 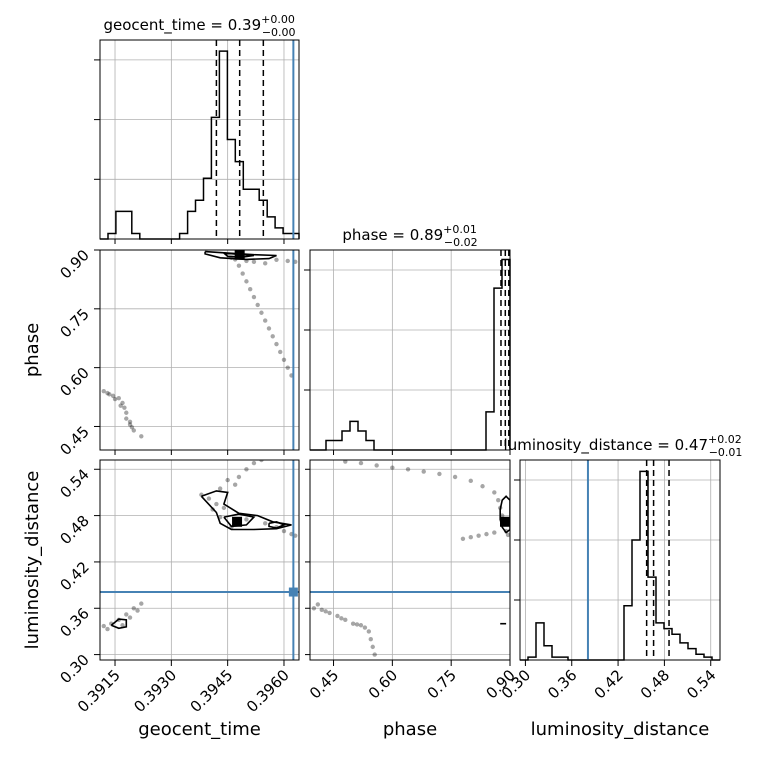 What do you see at coordinates (200, 145) in the screenshot?
I see `histogram-geocent_time` at bounding box center [200, 145].